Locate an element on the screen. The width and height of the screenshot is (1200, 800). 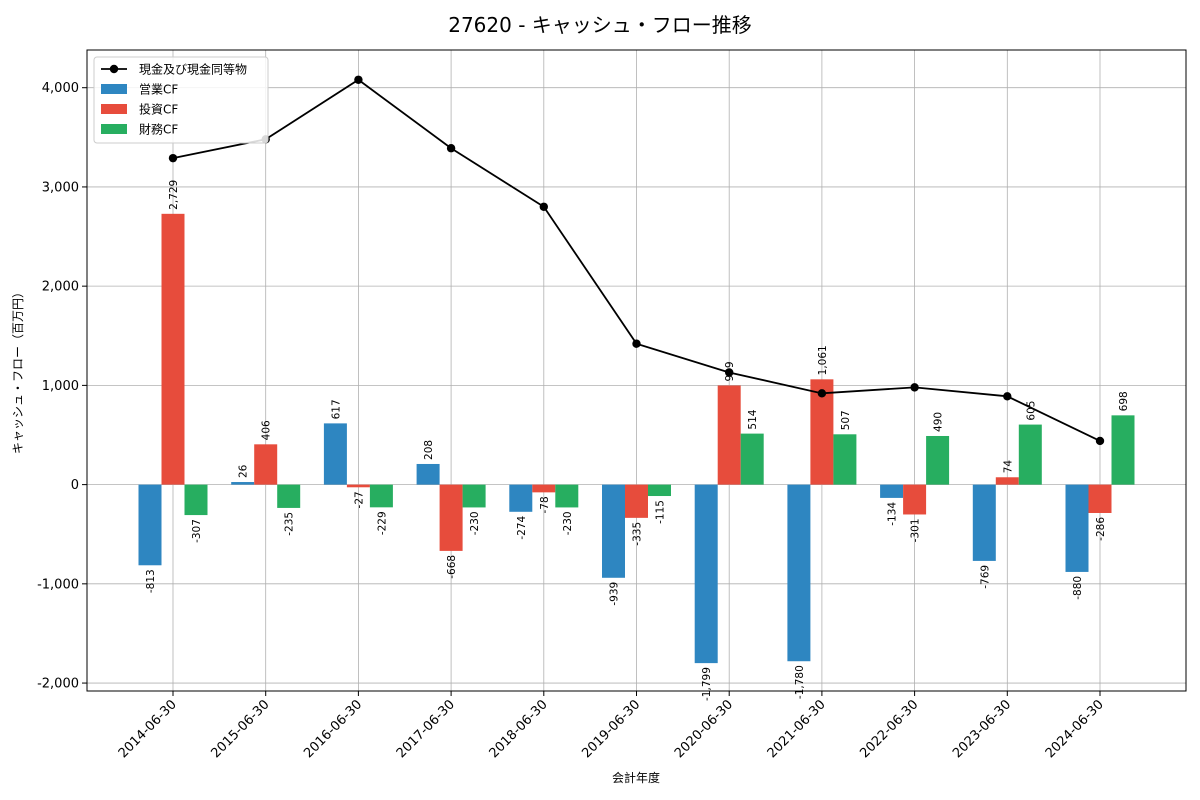
data-label: 507 is located at coordinates (846, 420).